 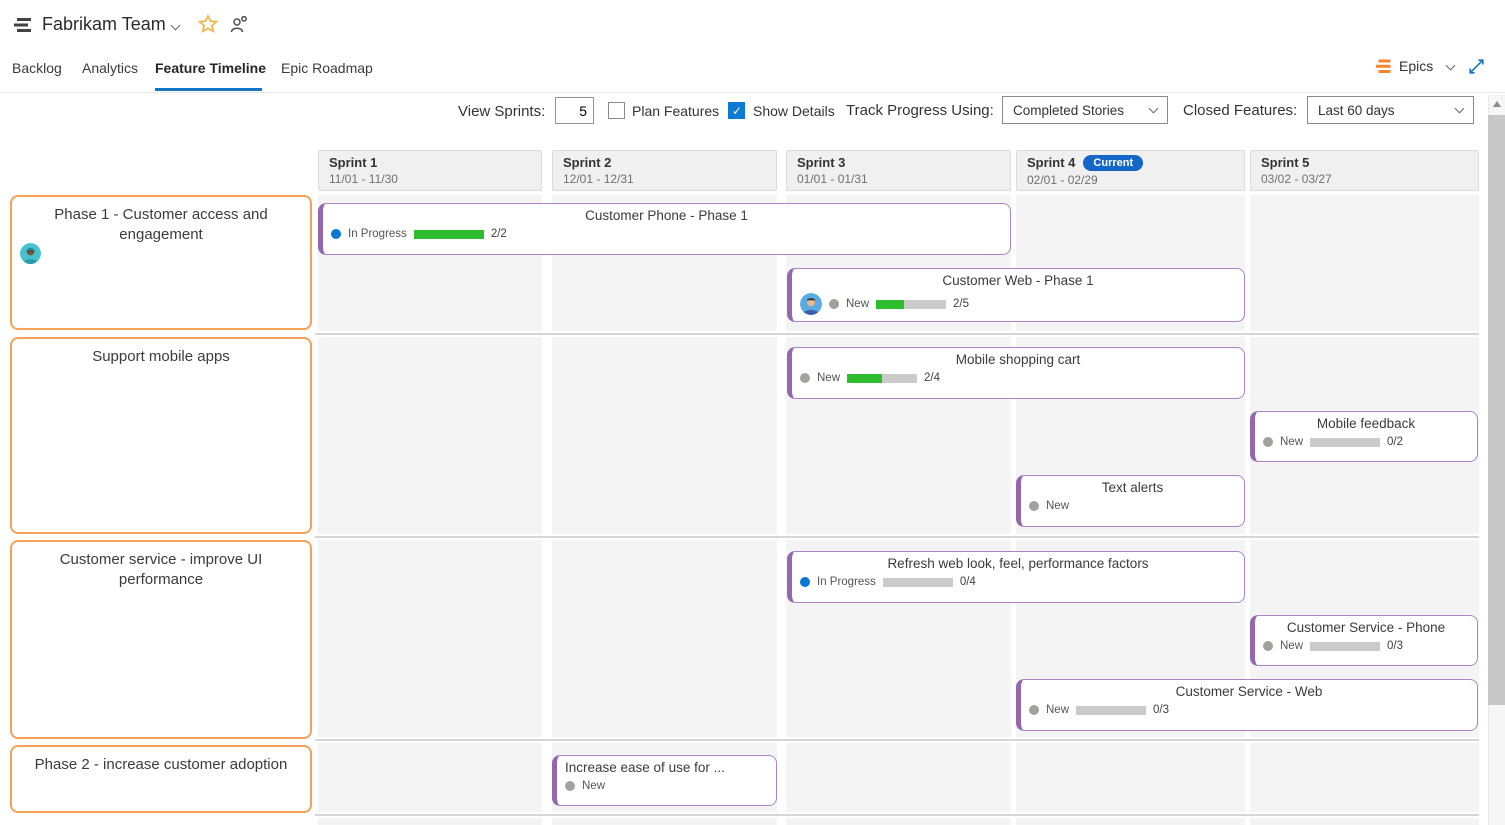 I want to click on sprint-dates: 12/01 - 12/31, so click(x=598, y=179).